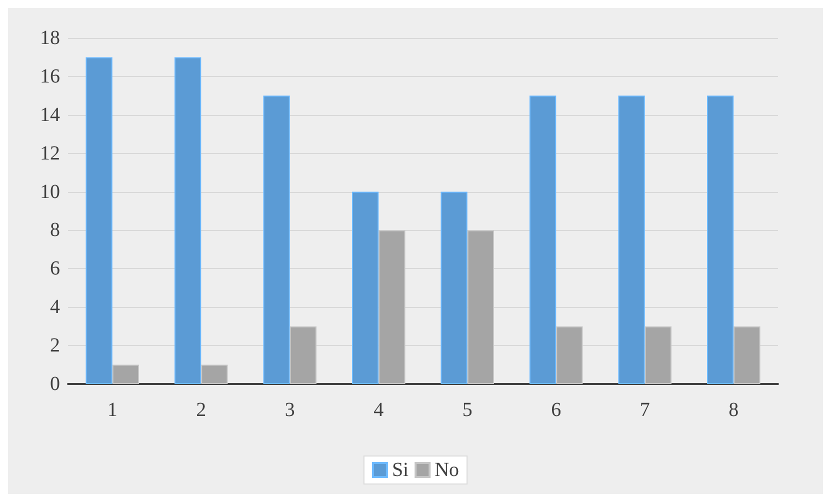  What do you see at coordinates (645, 410) in the screenshot?
I see `x-tick-label: 7` at bounding box center [645, 410].